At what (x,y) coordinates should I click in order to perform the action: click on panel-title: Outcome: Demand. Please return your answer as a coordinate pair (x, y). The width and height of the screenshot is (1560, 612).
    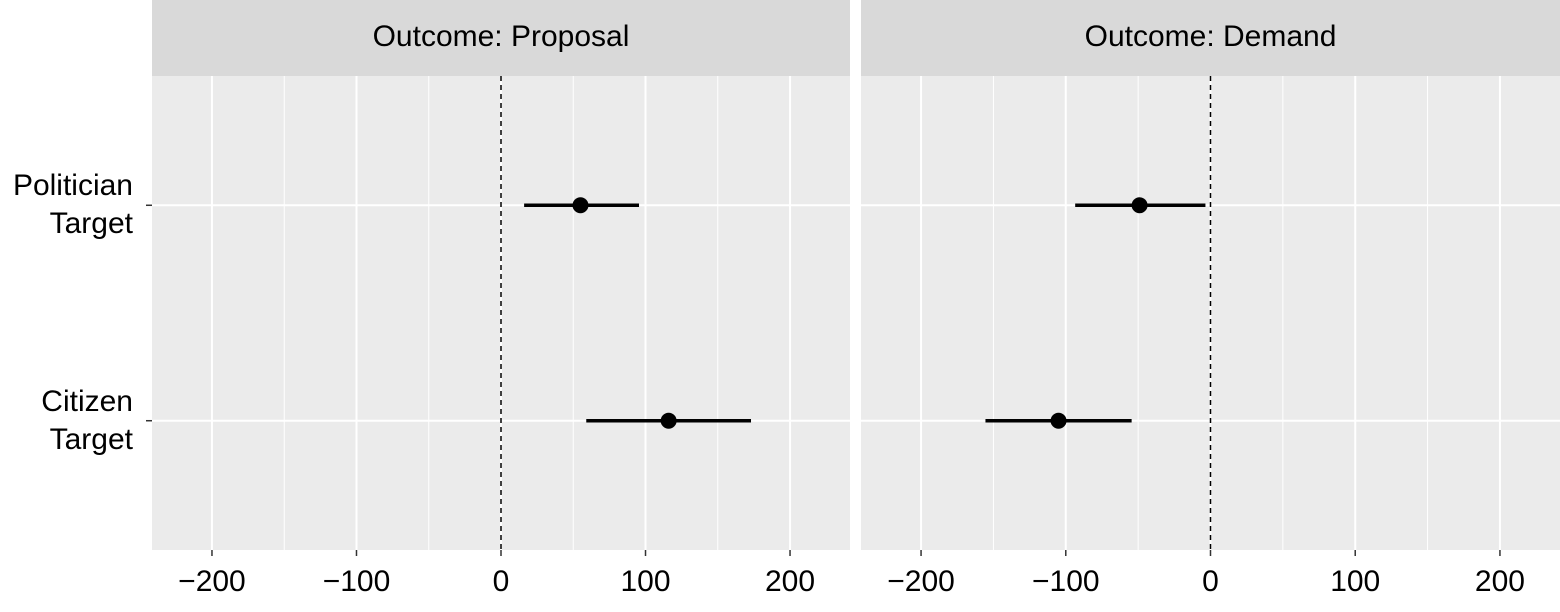
    Looking at the image, I should click on (1211, 36).